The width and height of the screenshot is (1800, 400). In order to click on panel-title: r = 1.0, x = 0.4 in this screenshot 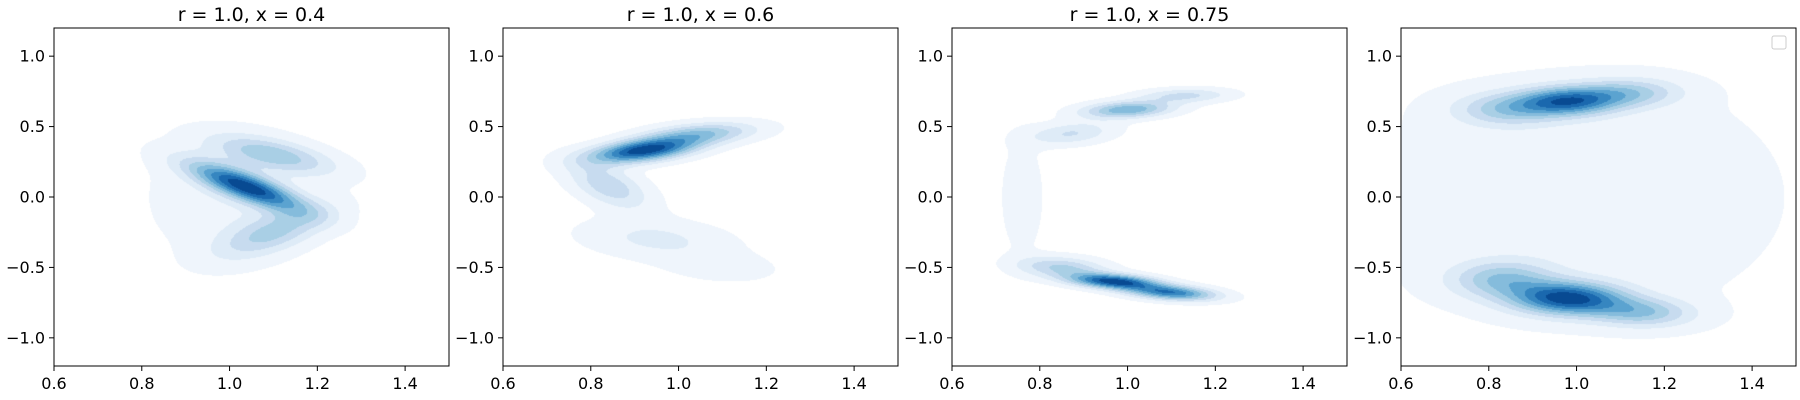, I will do `click(252, 15)`.